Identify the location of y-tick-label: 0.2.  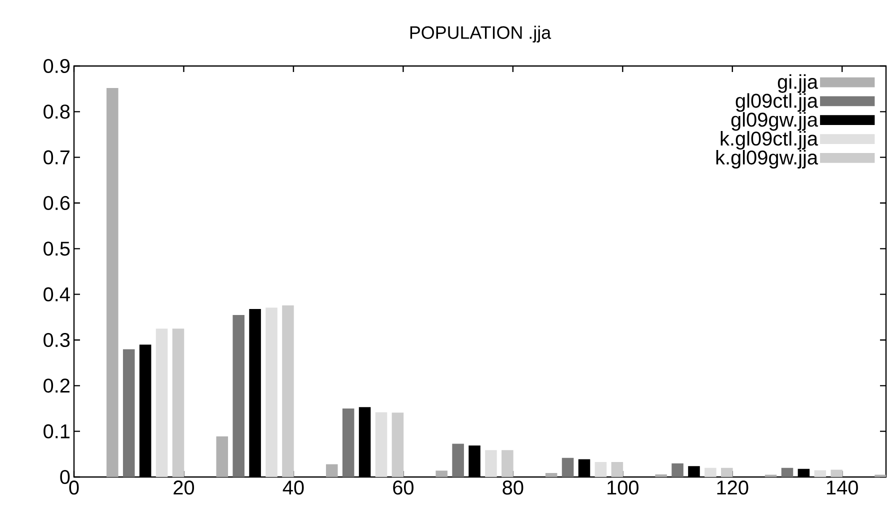
(57, 385).